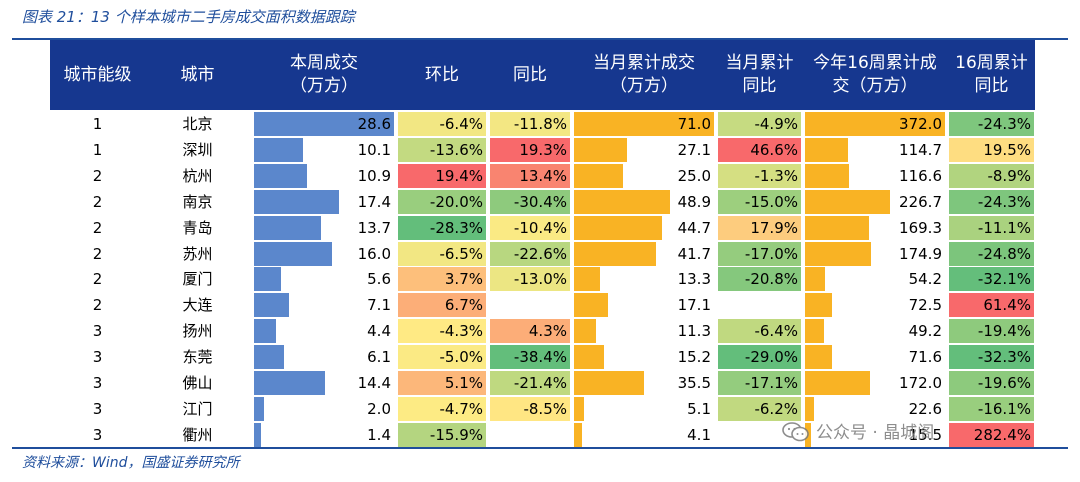 This screenshot has height=482, width=1080. What do you see at coordinates (374, 124) in the screenshot?
I see `week-value: 28.6` at bounding box center [374, 124].